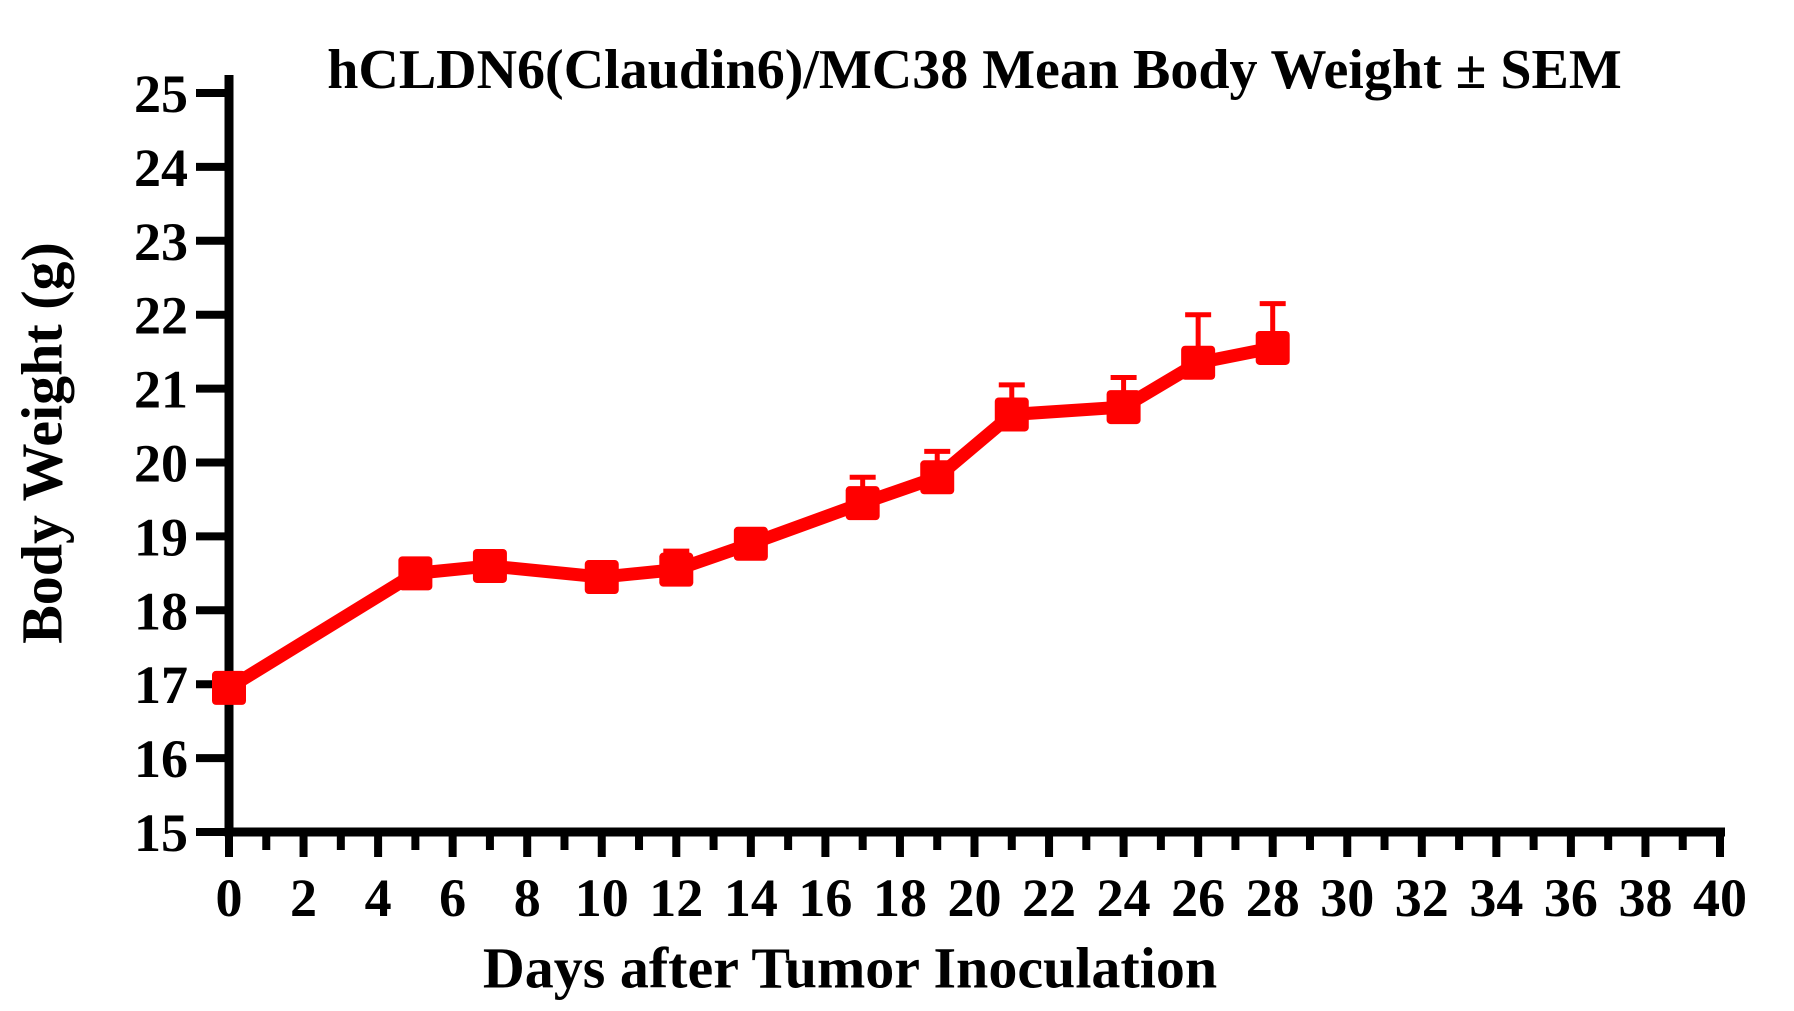  I want to click on x-tick-label: 16, so click(825, 898).